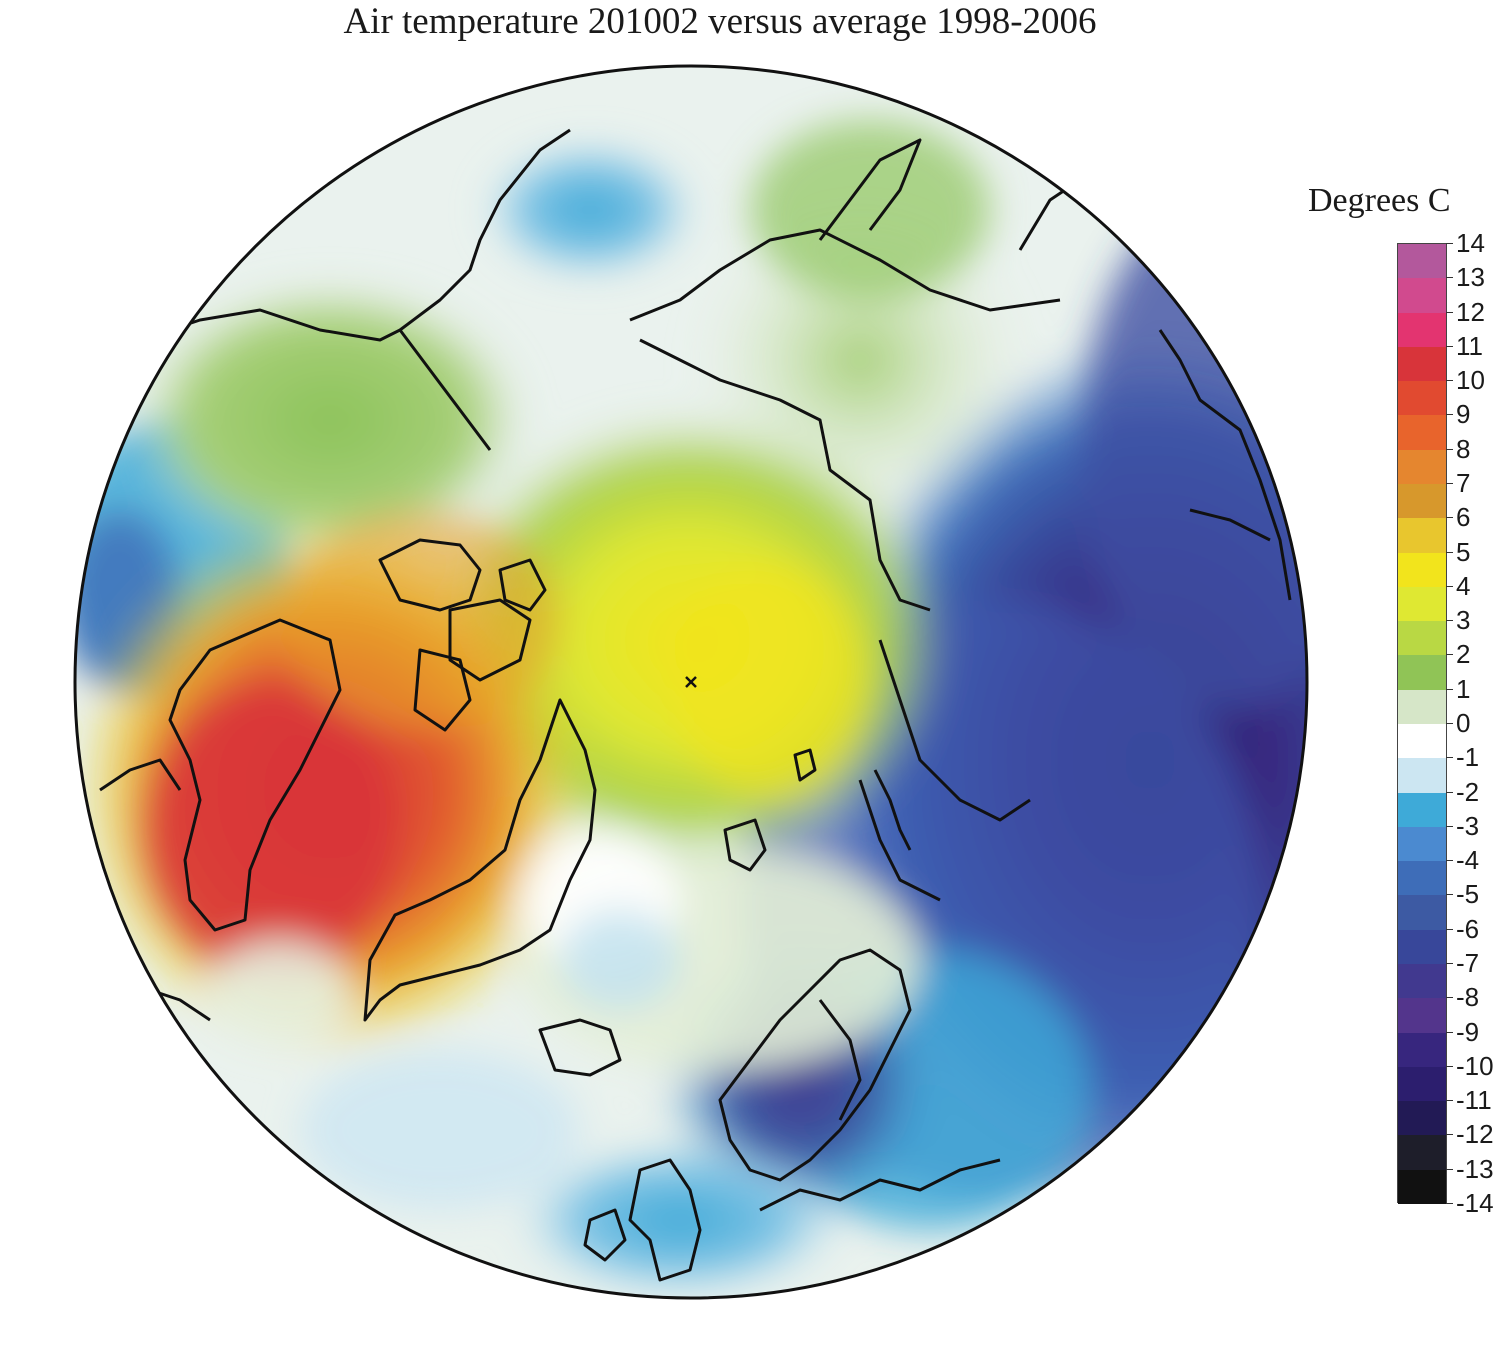 The image size is (1501, 1371). I want to click on colorbar-tick-label: 11, so click(1469, 345).